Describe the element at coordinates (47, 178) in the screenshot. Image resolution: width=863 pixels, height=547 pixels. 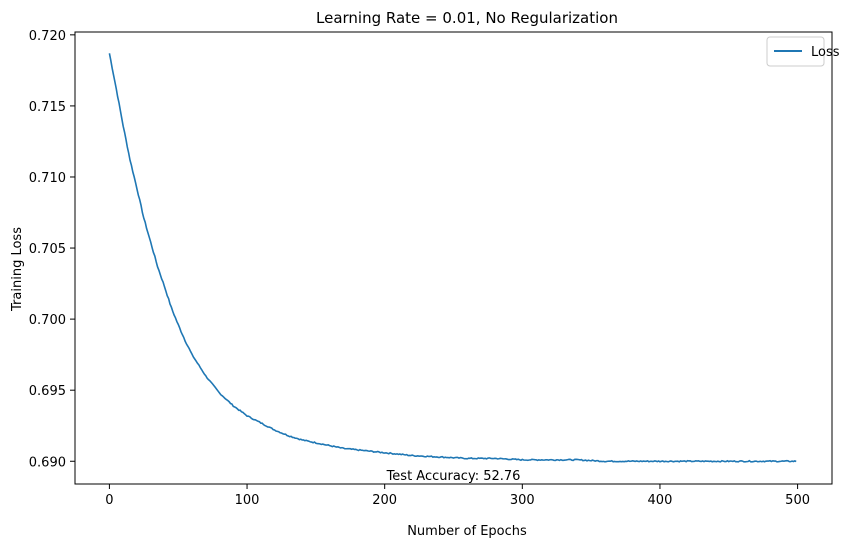
I see `y-tick-label: 0.710` at that location.